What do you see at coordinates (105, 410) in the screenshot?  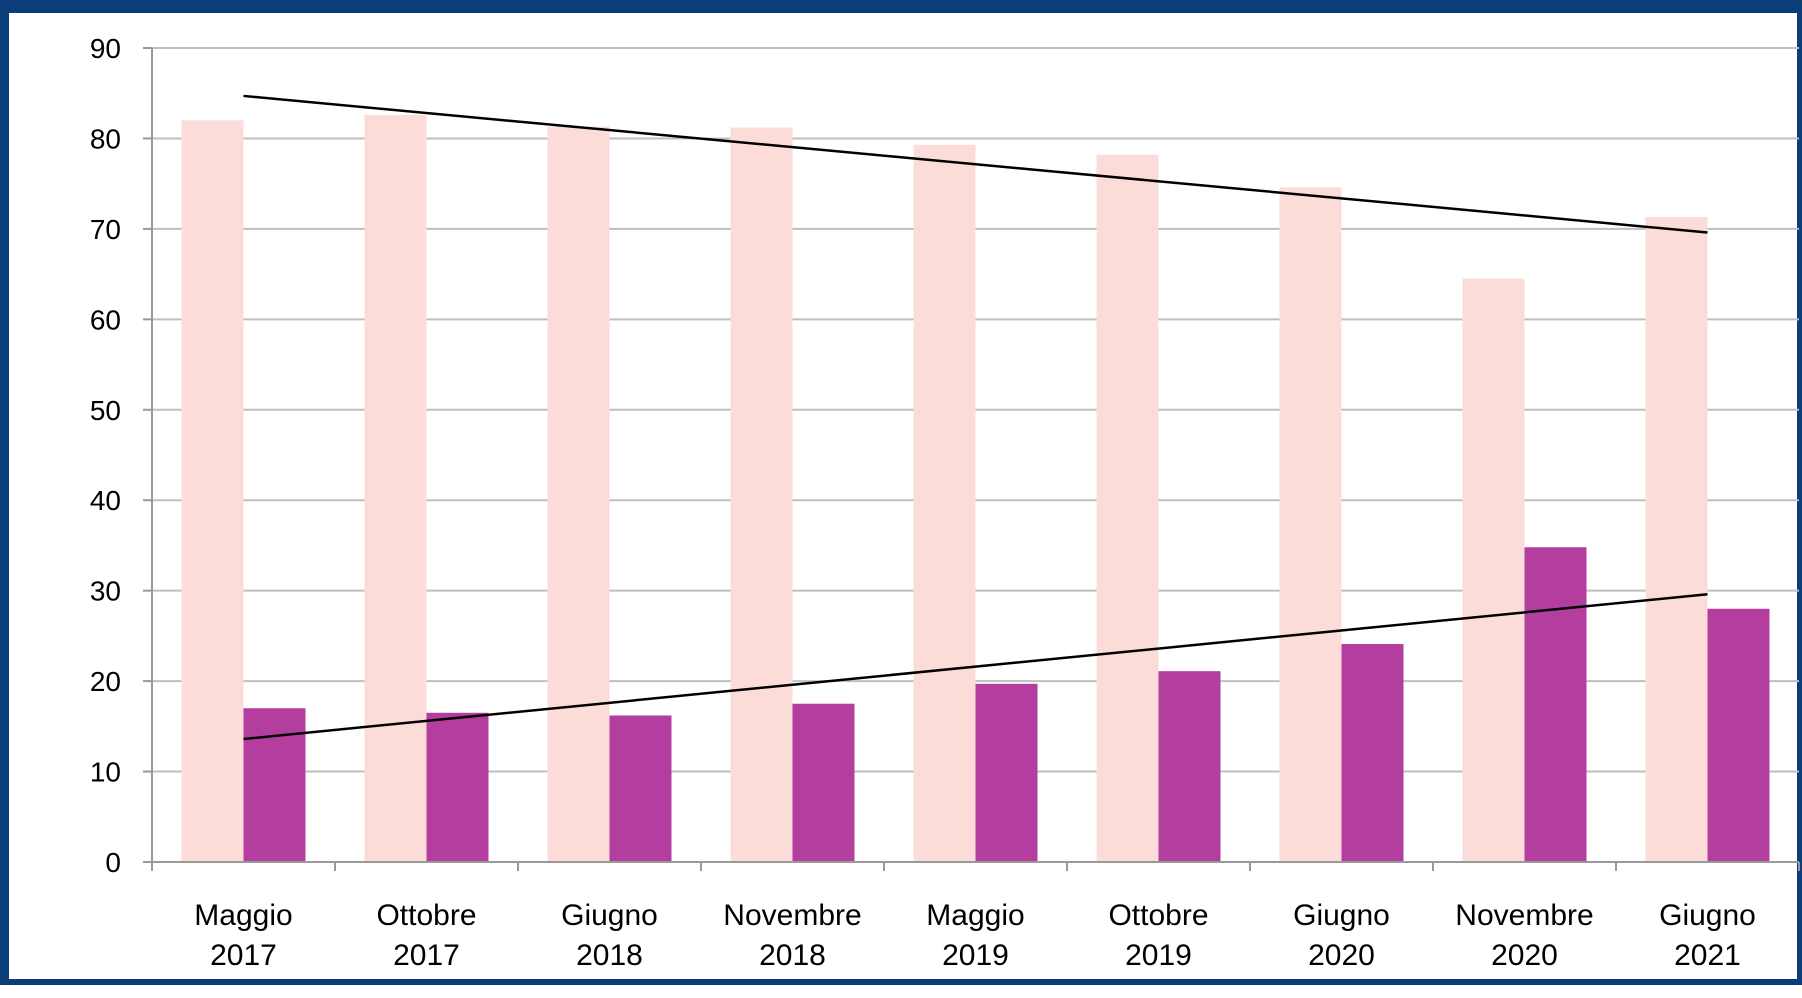 I see `y-tick-label: 50` at bounding box center [105, 410].